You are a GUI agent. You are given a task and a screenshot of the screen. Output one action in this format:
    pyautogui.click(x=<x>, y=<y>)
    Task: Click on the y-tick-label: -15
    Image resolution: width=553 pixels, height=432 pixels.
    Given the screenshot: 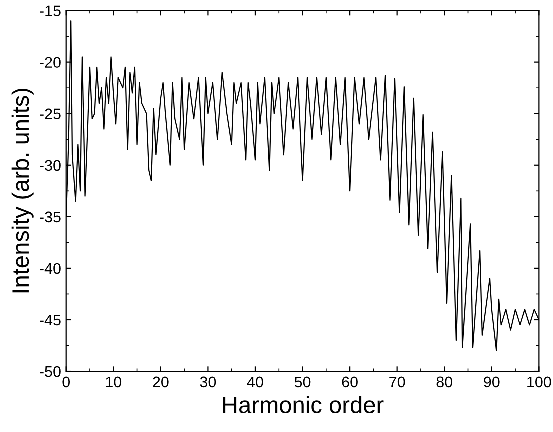 What is the action you would take?
    pyautogui.click(x=50, y=11)
    